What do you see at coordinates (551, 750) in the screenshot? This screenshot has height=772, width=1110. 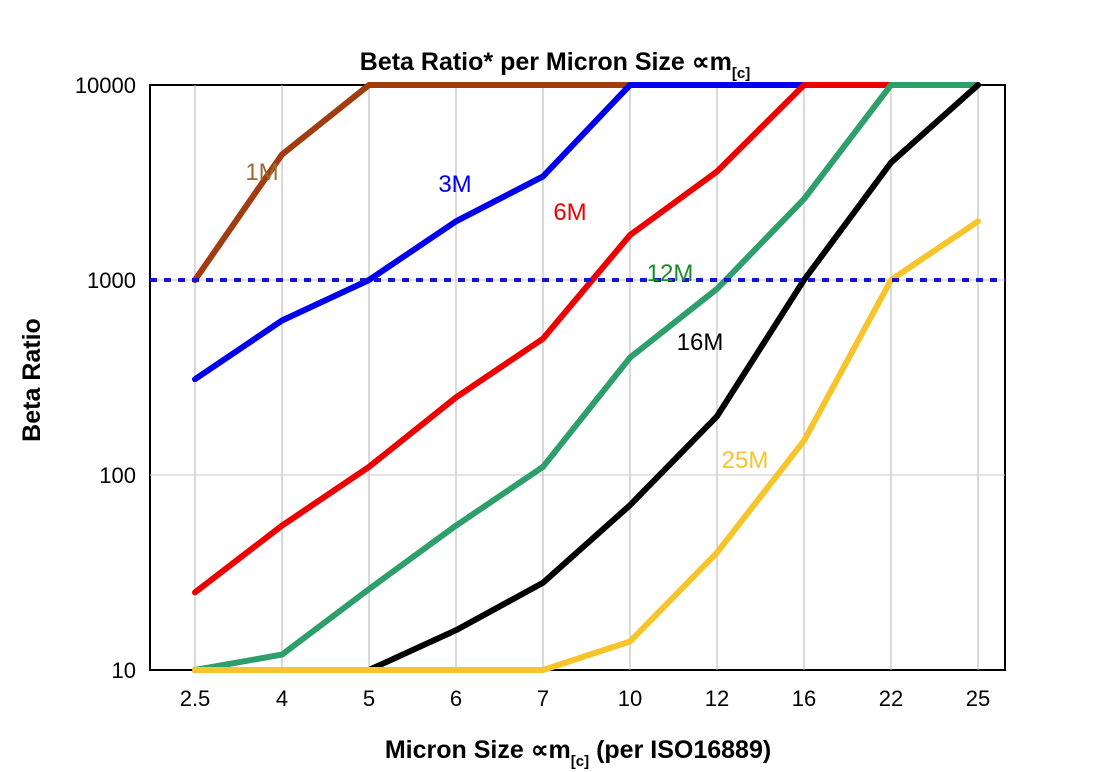 I see `x-axis-title-symbol: ∝m` at bounding box center [551, 750].